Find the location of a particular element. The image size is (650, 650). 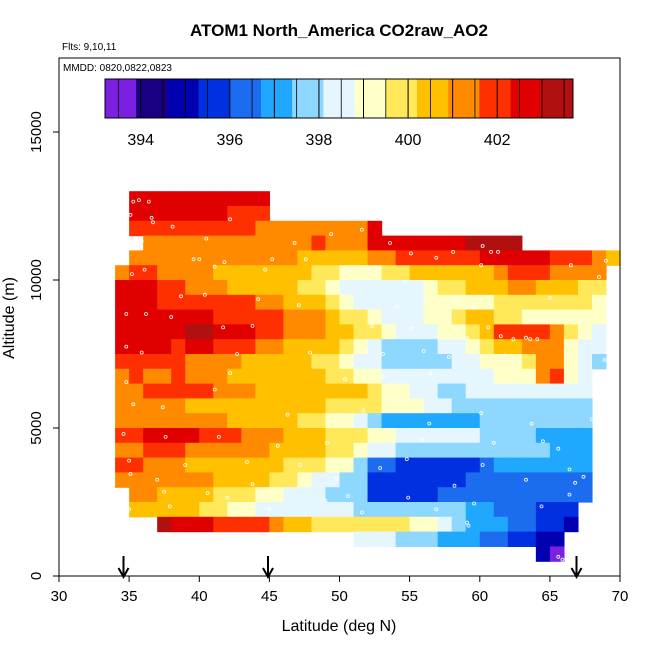

y-tick-label: 15000 is located at coordinates (36, 132).